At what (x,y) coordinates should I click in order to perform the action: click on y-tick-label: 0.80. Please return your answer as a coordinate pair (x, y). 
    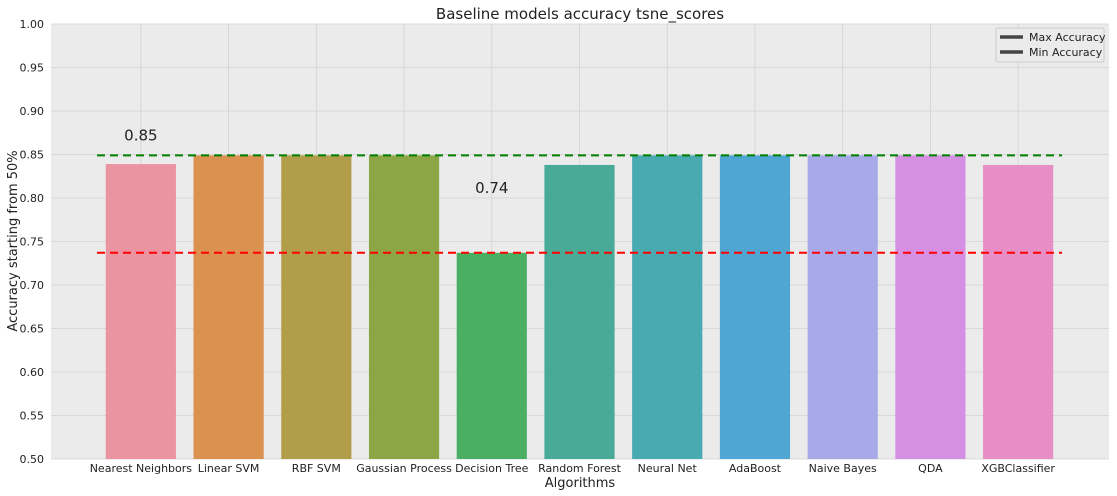
    Looking at the image, I should click on (32, 198).